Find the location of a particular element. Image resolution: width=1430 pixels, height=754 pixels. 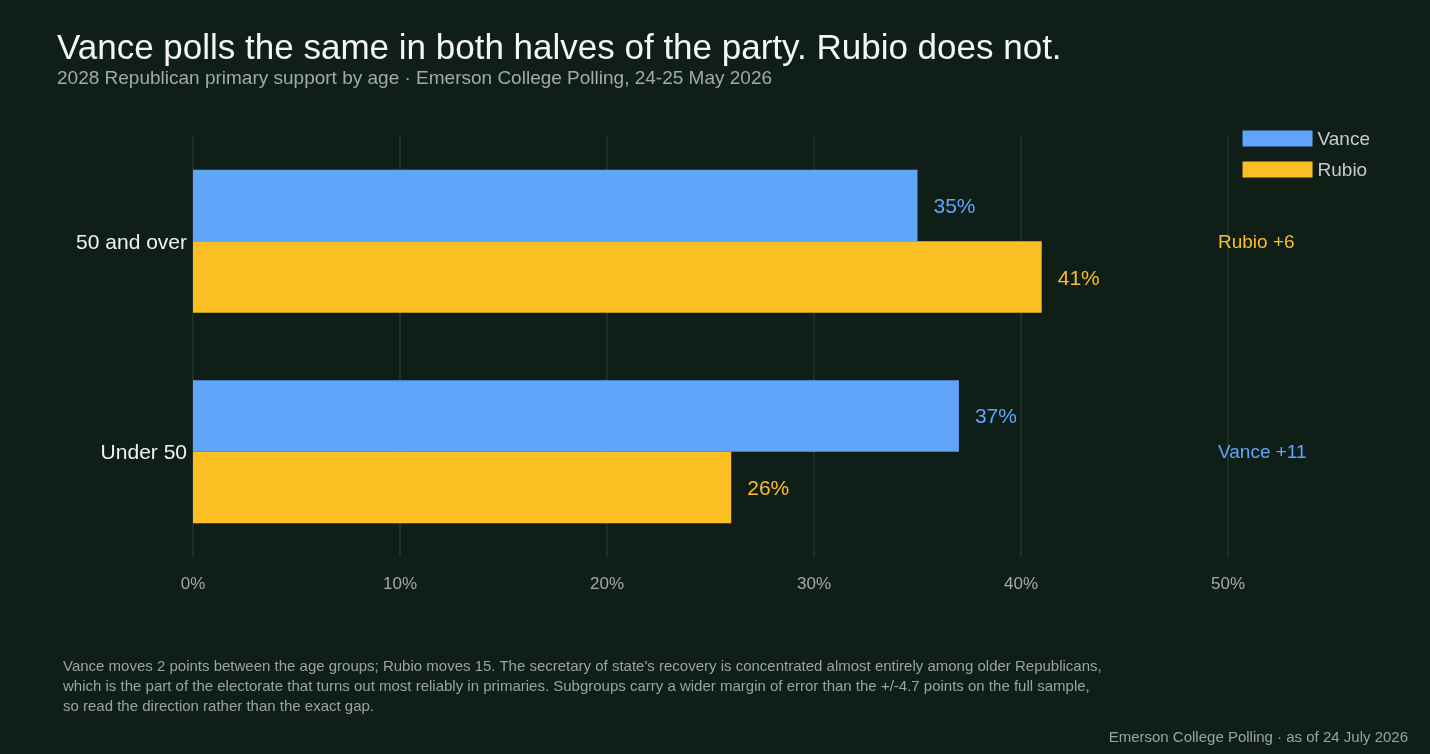

x-tick-label: 0% is located at coordinates (193, 583).